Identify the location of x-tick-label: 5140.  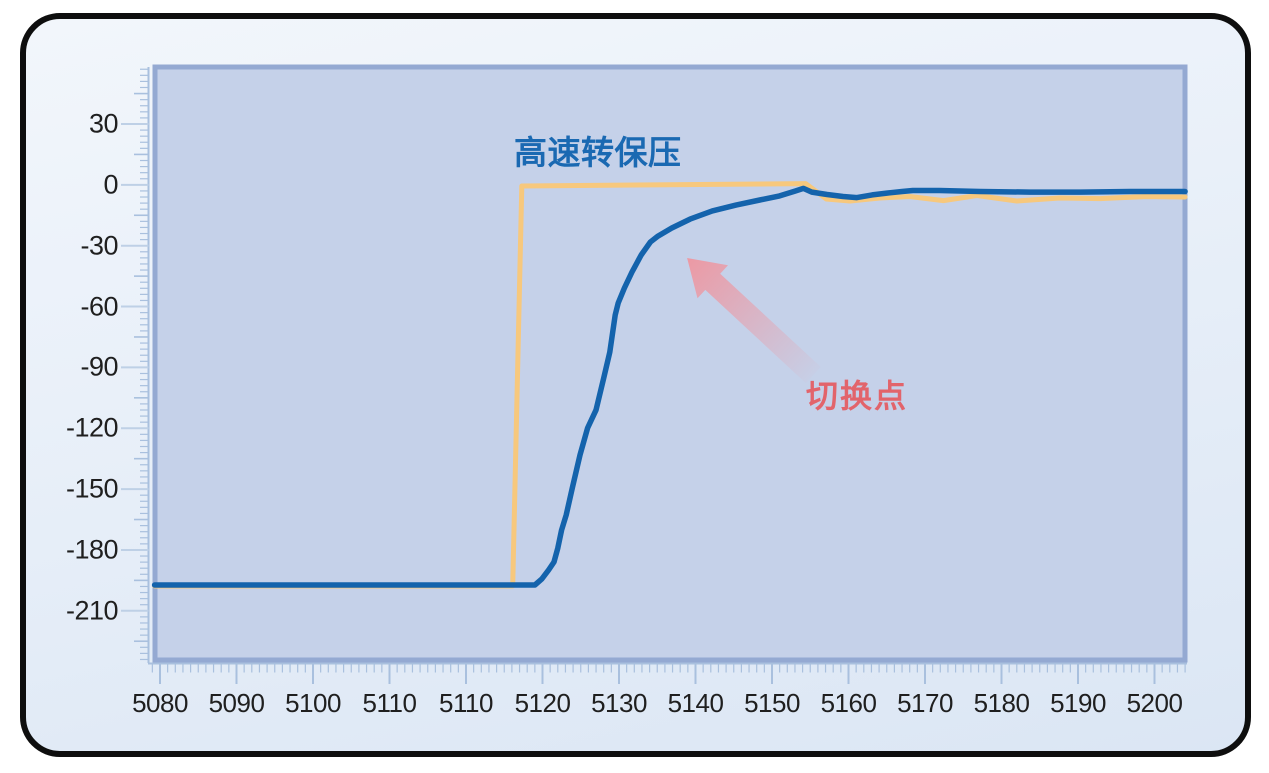
(695, 703).